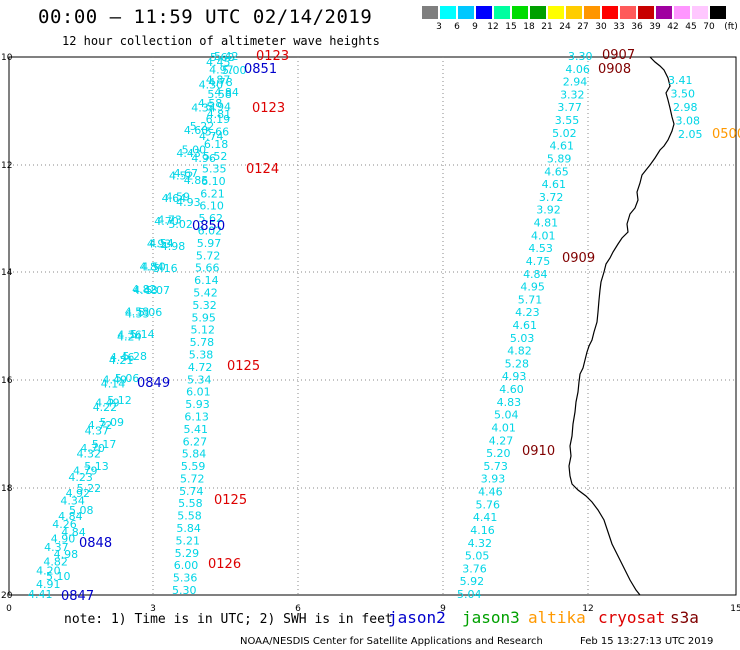 The image size is (740, 650). Describe the element at coordinates (495, 466) in the screenshot. I see `swh-value: 5.73` at that location.